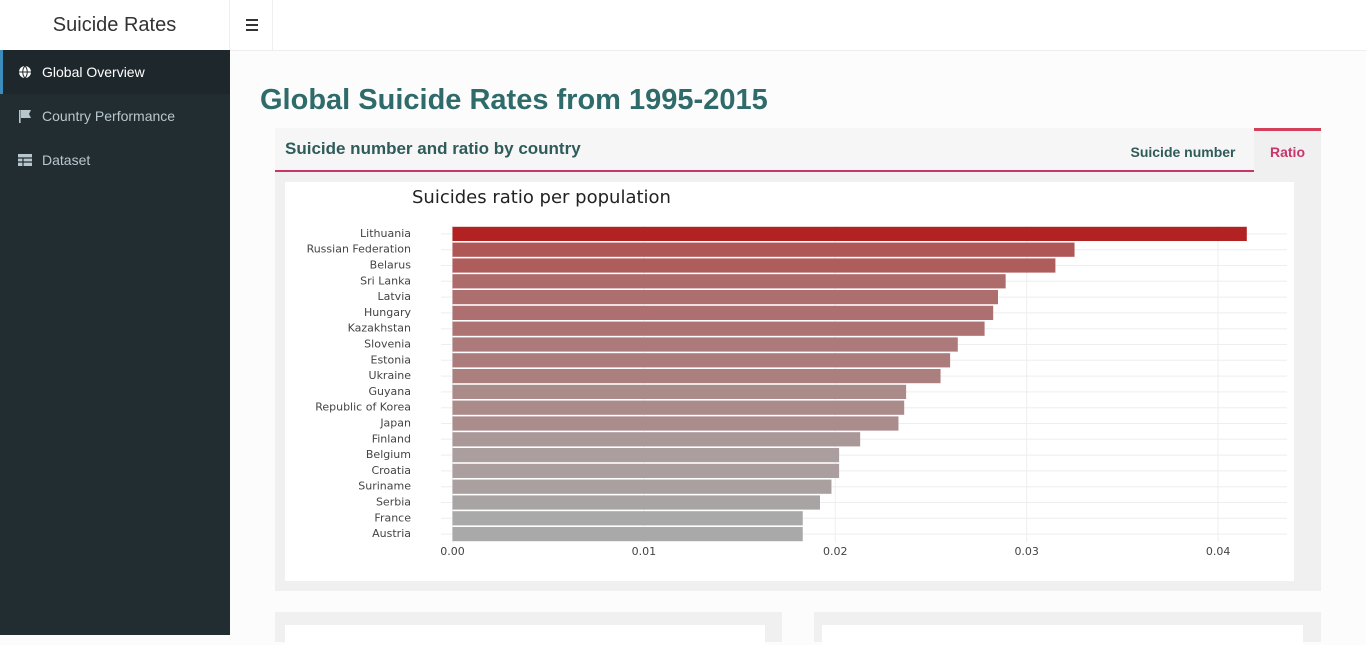 This screenshot has width=1366, height=645. I want to click on y-tick-label: Hungary, so click(387, 312).